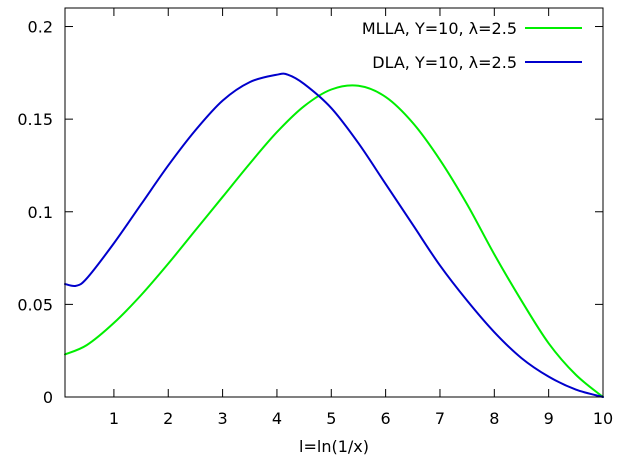 The height and width of the screenshot is (462, 617). Describe the element at coordinates (35, 304) in the screenshot. I see `y-tick-label: 0.05` at that location.